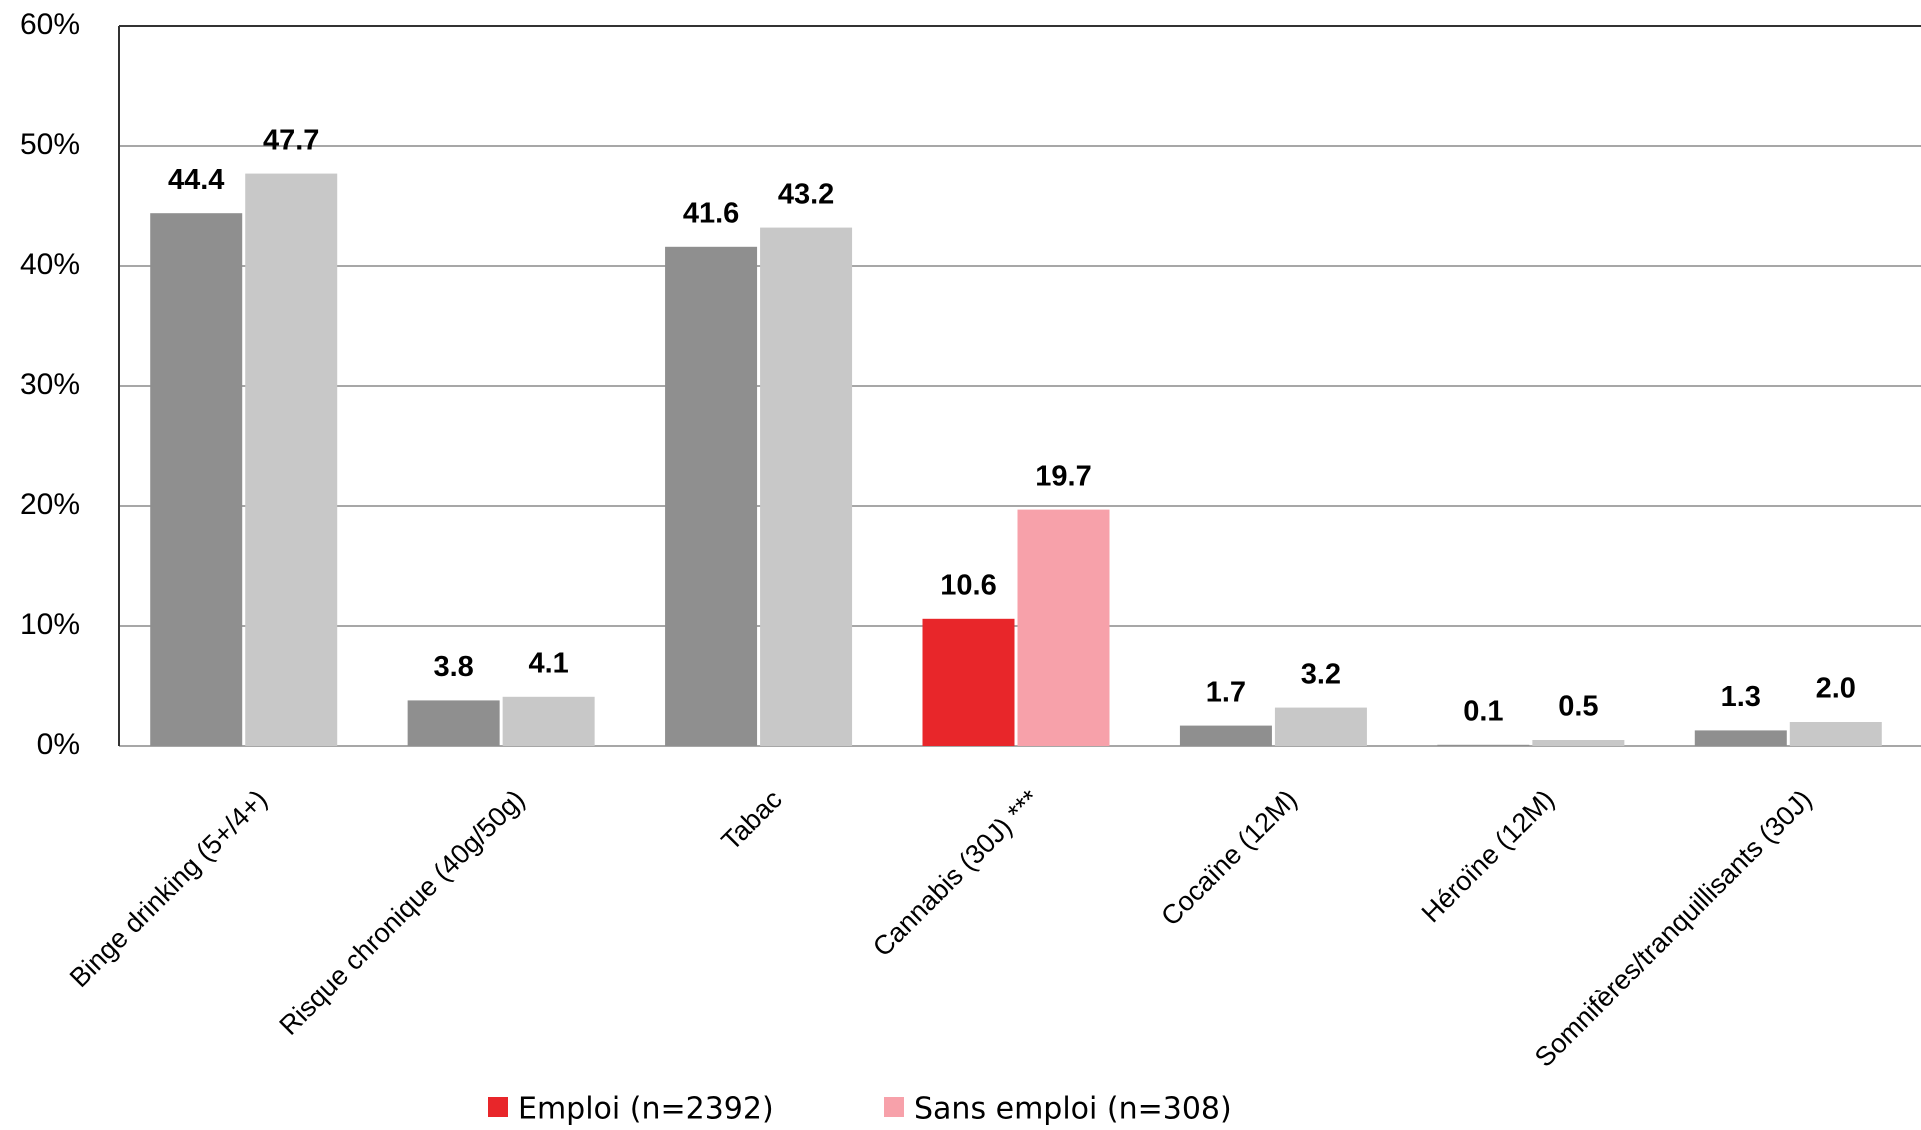 This screenshot has width=1921, height=1130. I want to click on legend-label: Emploi (n=2392), so click(646, 1109).